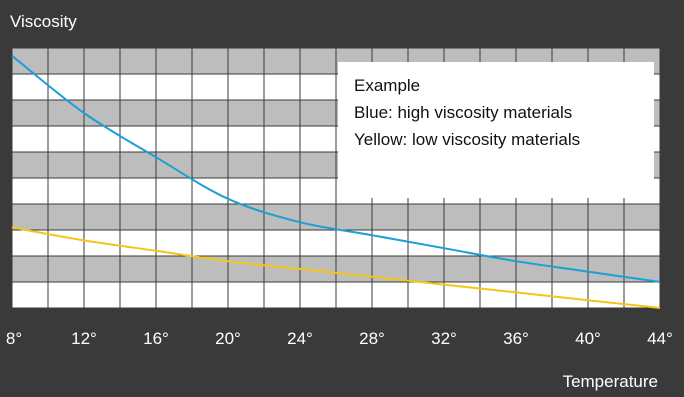 This screenshot has width=684, height=397. What do you see at coordinates (339, 338) in the screenshot?
I see `x-tick-labels: 8° 12° 16° 20° 24° 28° 32° 36° 40° 44°` at bounding box center [339, 338].